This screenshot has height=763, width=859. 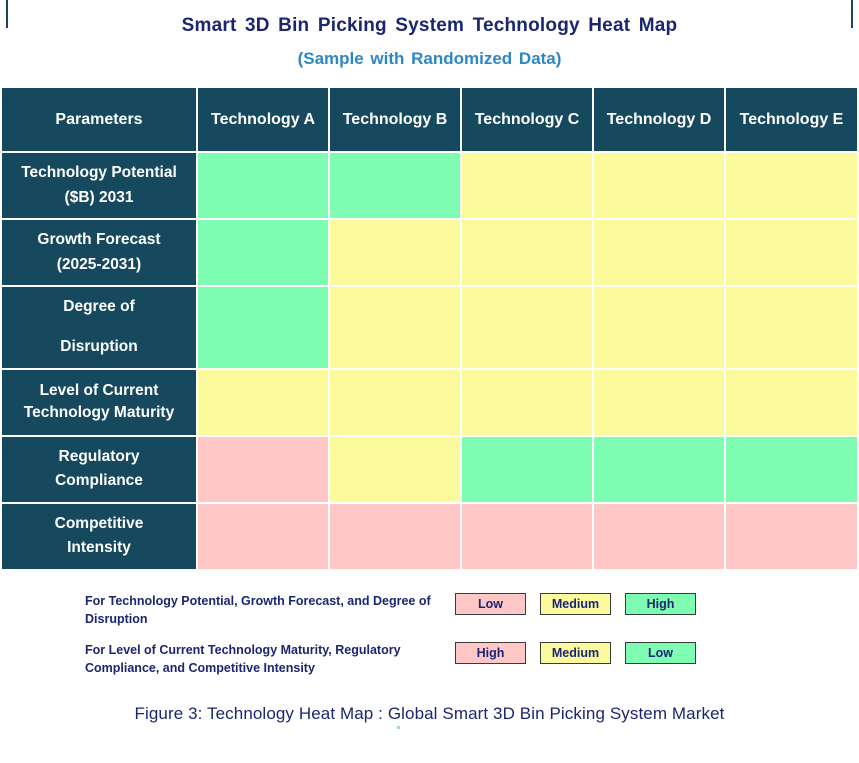 What do you see at coordinates (99, 327) in the screenshot?
I see `row-label: Degree of Disruption` at bounding box center [99, 327].